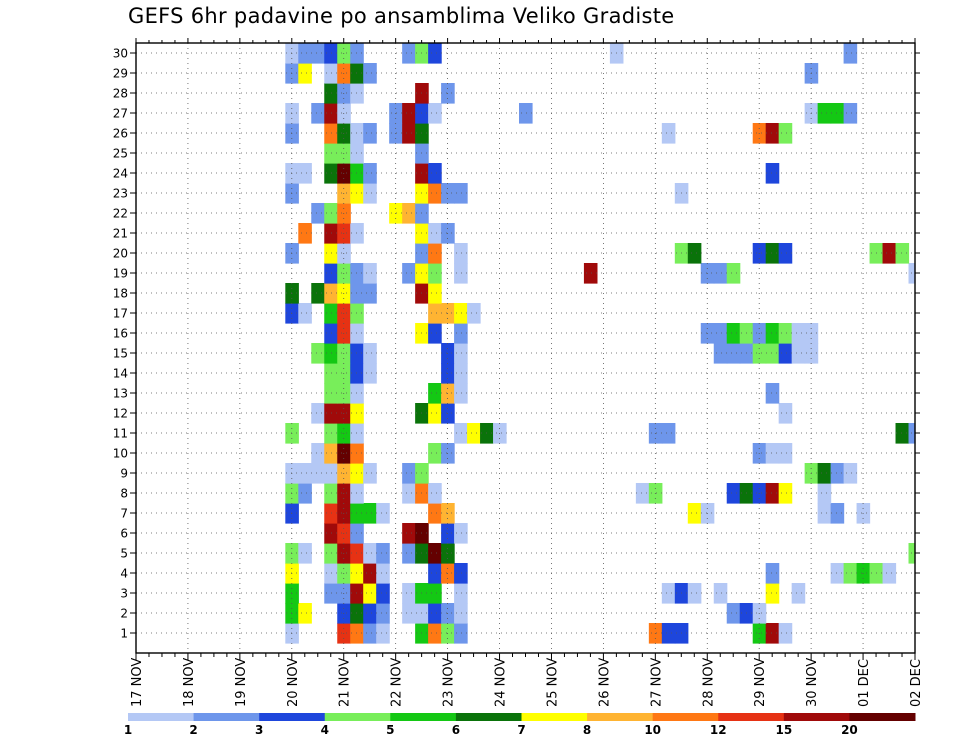 The height and width of the screenshot is (742, 960). Describe the element at coordinates (849, 730) in the screenshot. I see `colorbar-label-20: 20` at that location.